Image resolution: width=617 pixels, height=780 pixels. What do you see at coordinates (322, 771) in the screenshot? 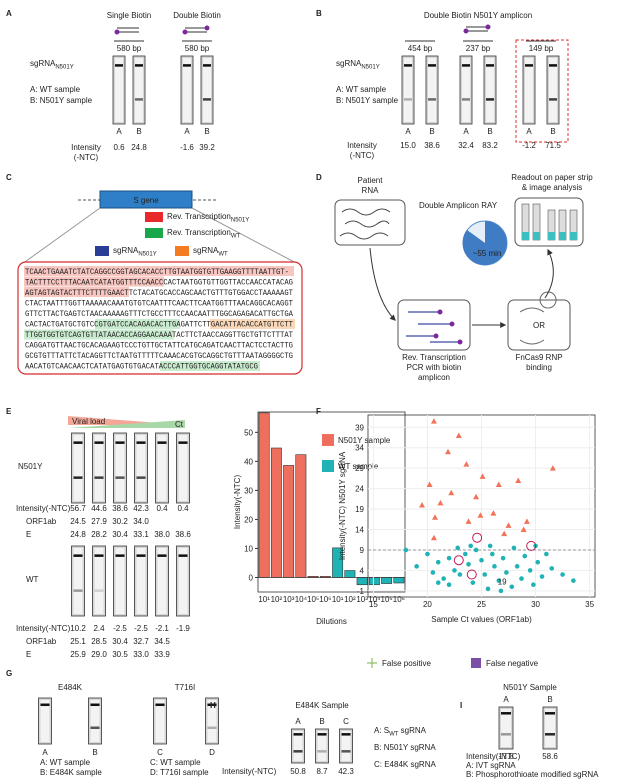
I see `intensity-value: 8.7` at bounding box center [322, 771].